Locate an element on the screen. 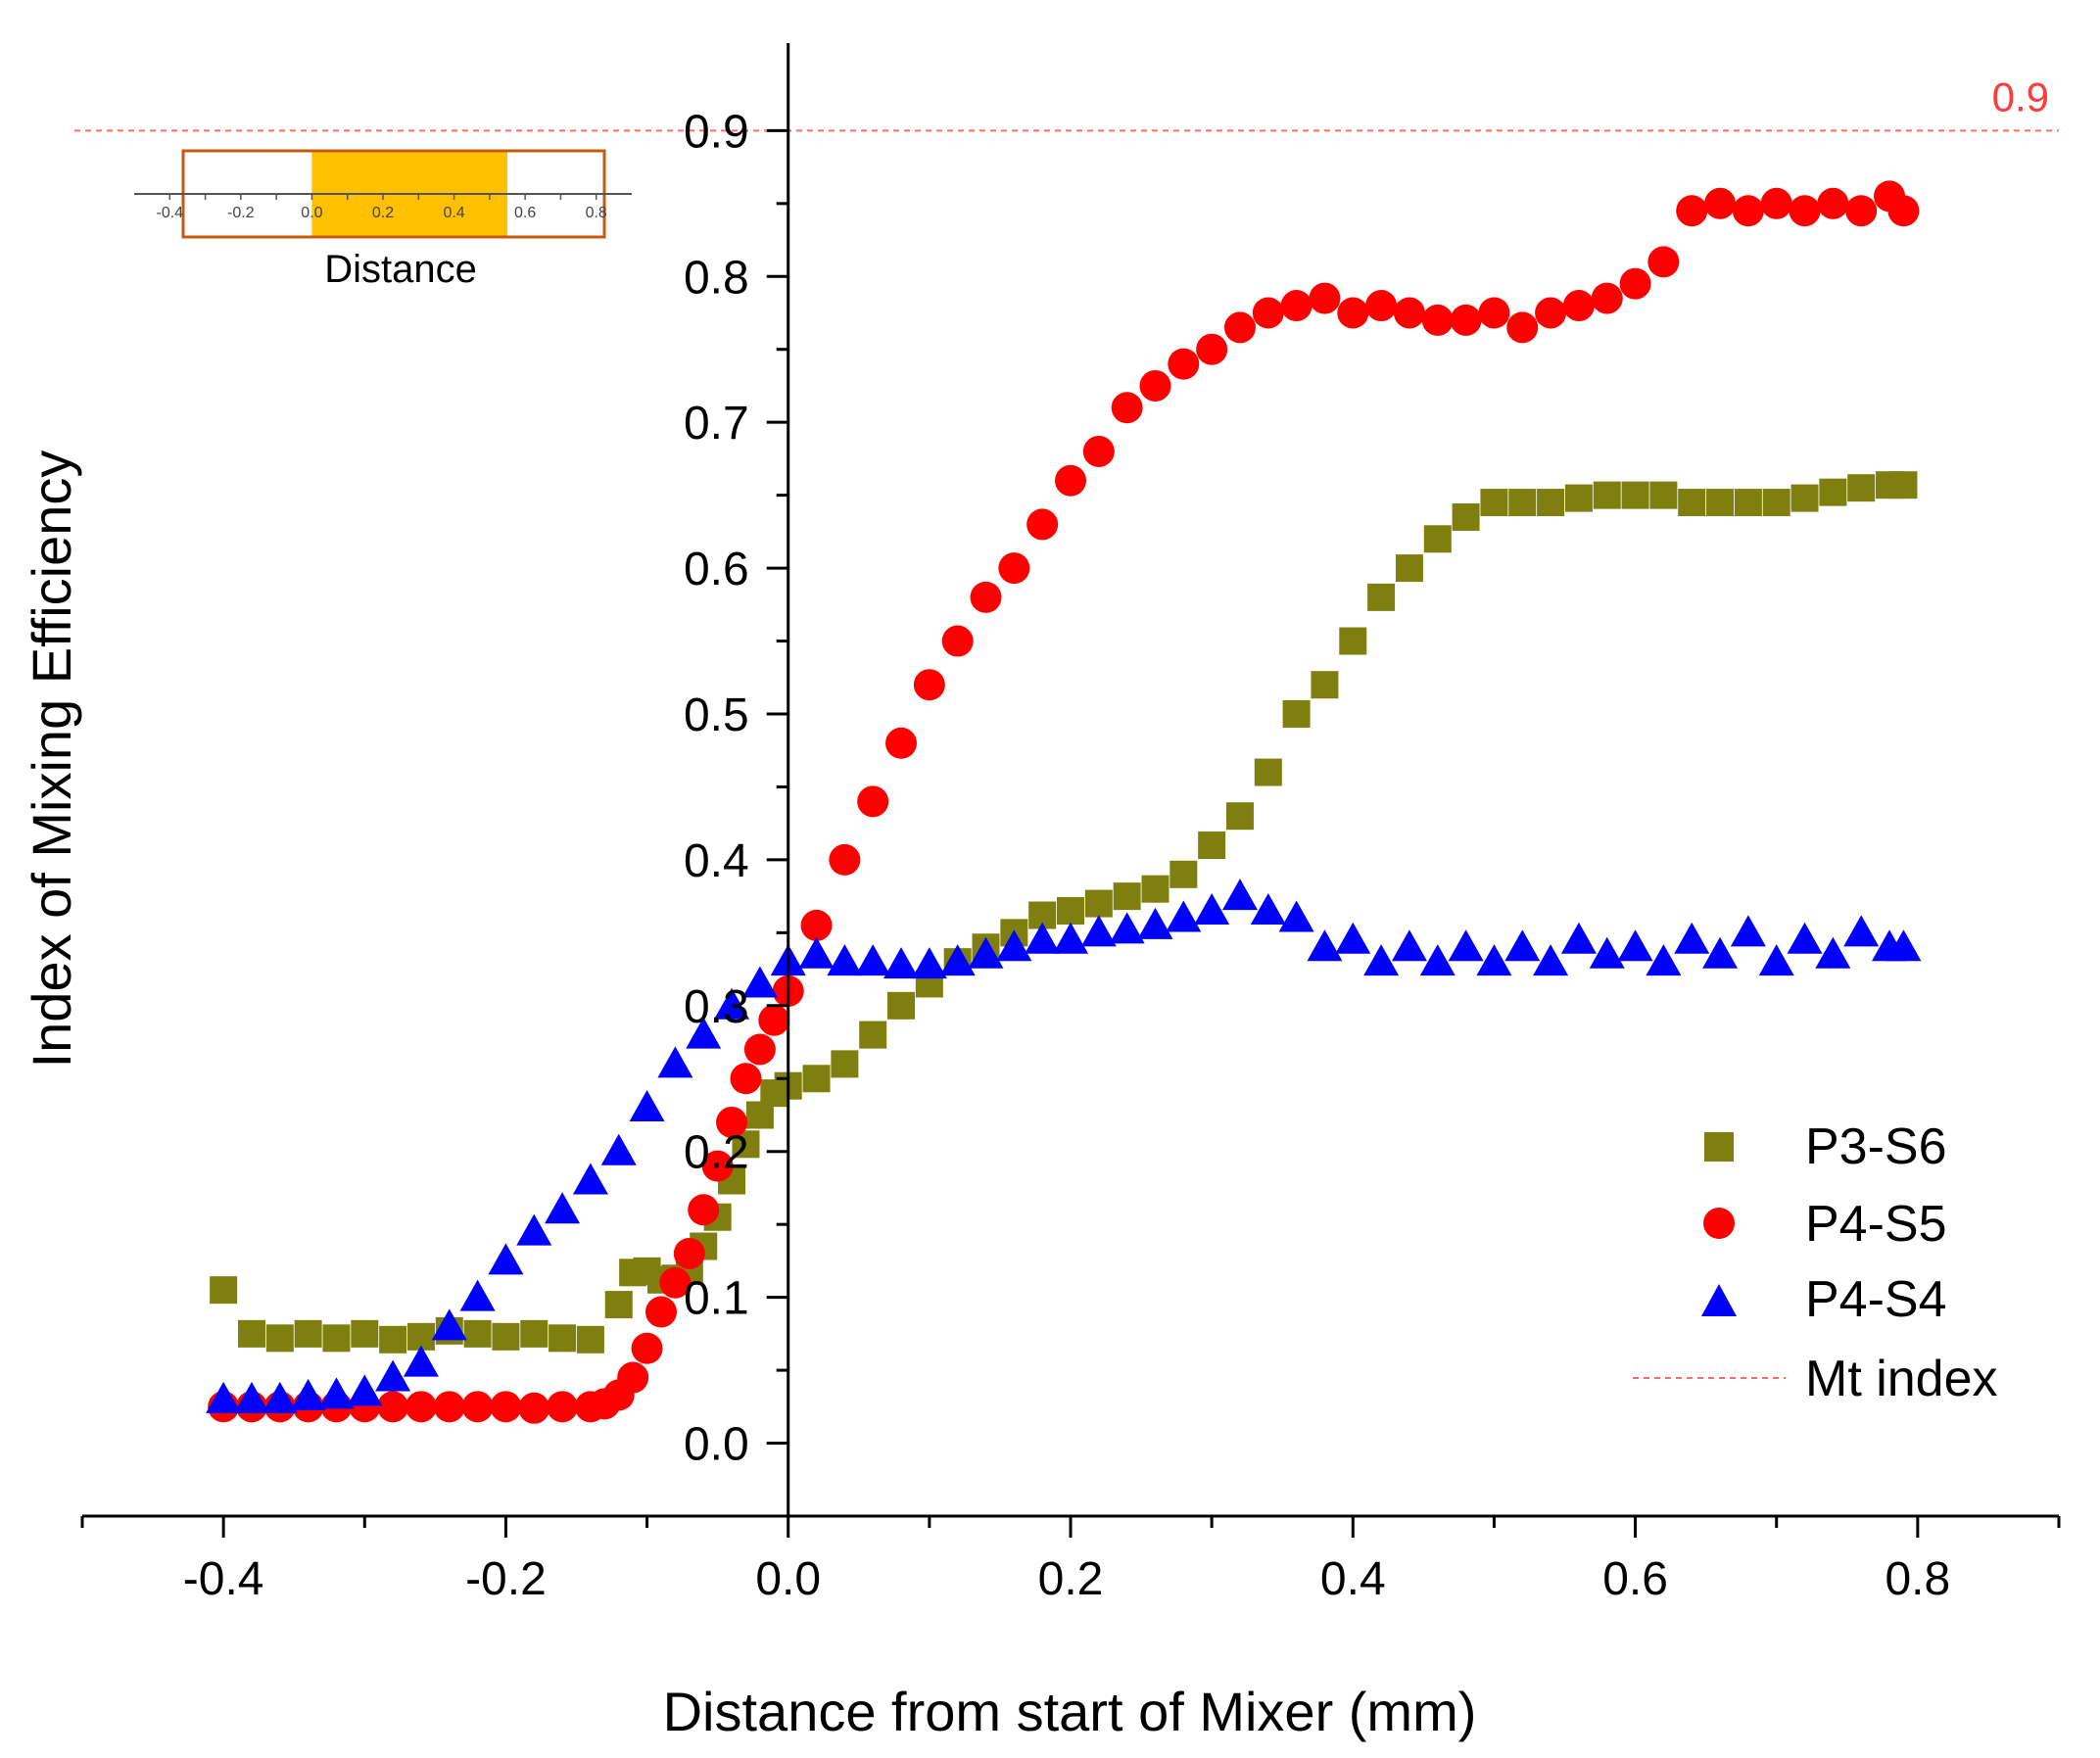  x-tick-label: 0.8 is located at coordinates (1917, 1579).